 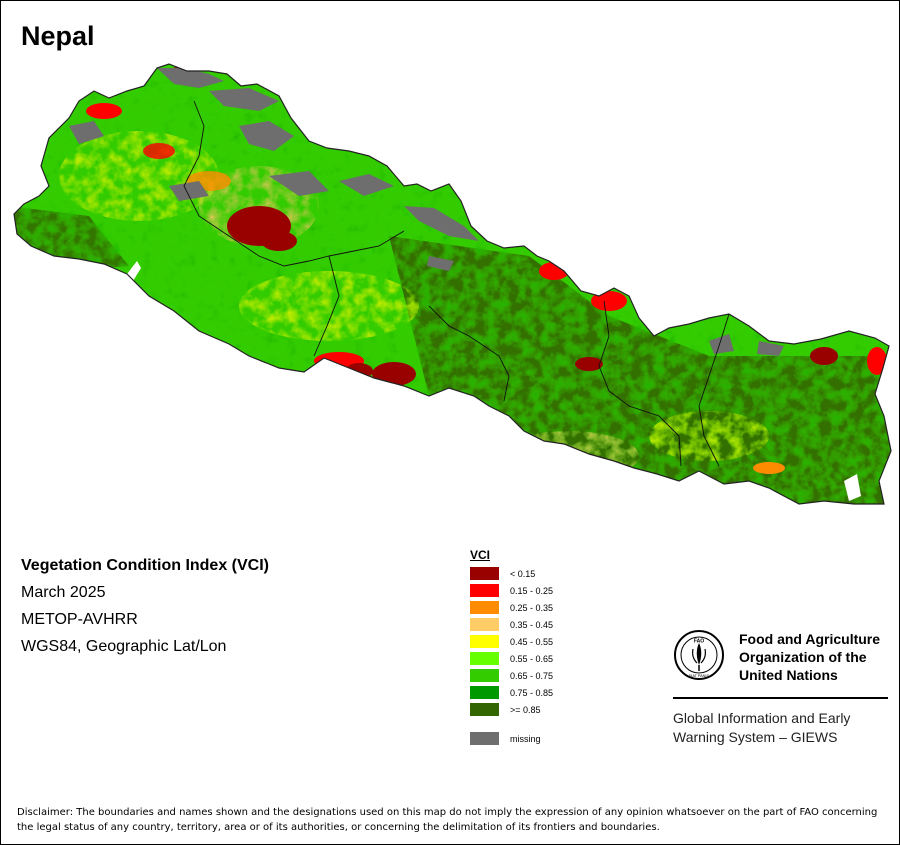 I want to click on legend-label: < 0.15, so click(x=523, y=573).